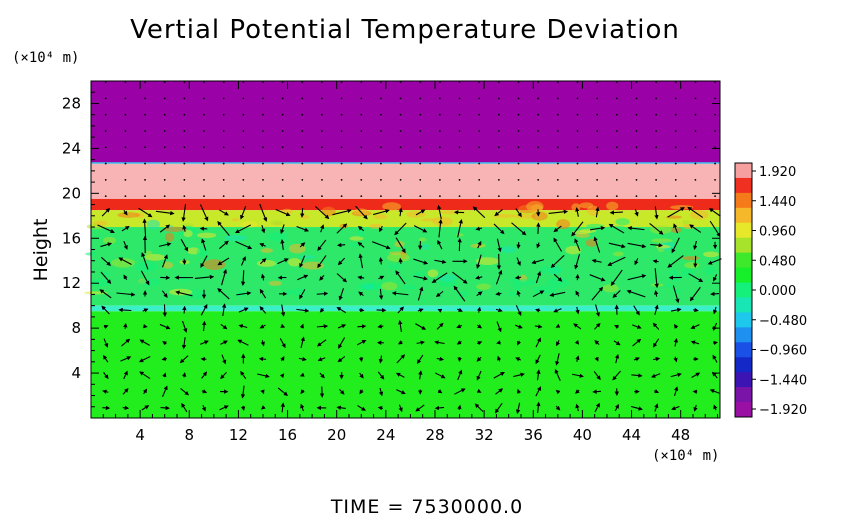 Image resolution: width=854 pixels, height=519 pixels. Describe the element at coordinates (685, 456) in the screenshot. I see `x-axis-unit: (×10⁴ m)` at that location.